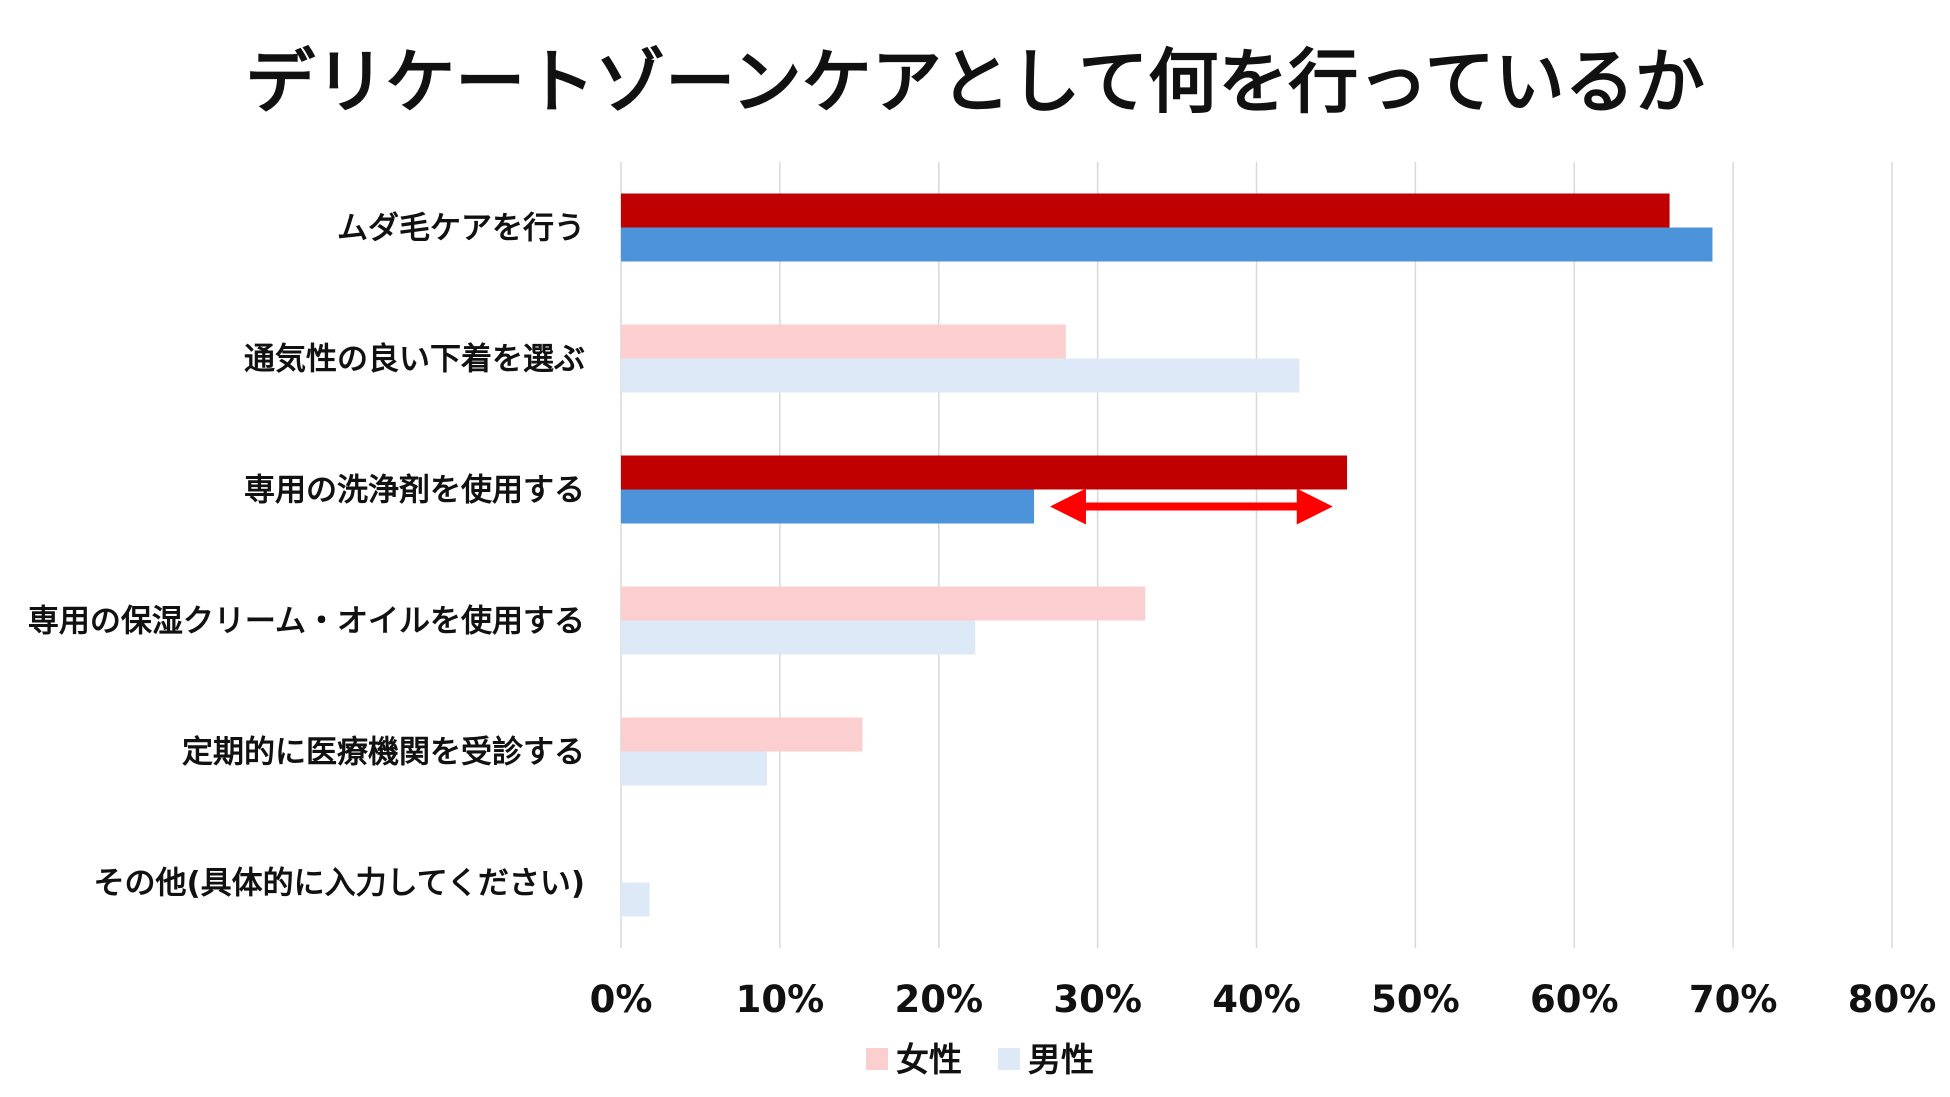  What do you see at coordinates (461, 229) in the screenshot?
I see `category-label: ムダ毛ケアを行う` at bounding box center [461, 229].